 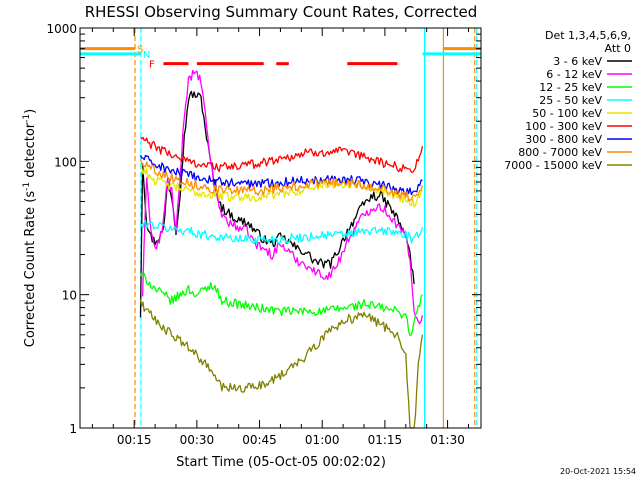 What do you see at coordinates (197, 440) in the screenshot?
I see `x-tick-label-1: 00:30` at bounding box center [197, 440].